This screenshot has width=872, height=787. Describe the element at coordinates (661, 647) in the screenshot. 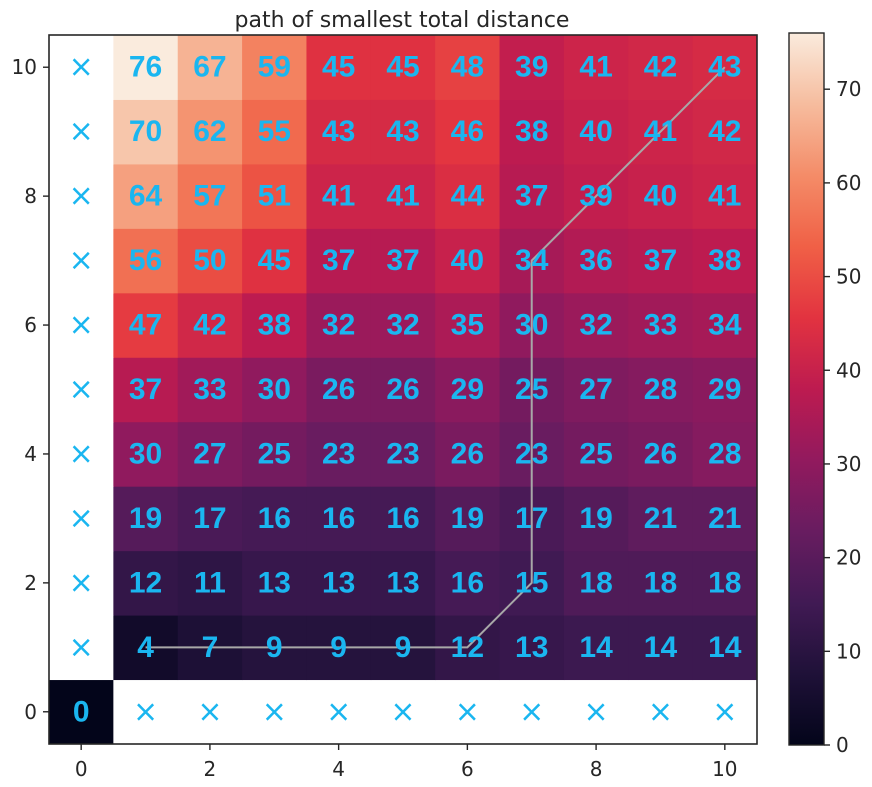

I see `cell-value: 14` at that location.